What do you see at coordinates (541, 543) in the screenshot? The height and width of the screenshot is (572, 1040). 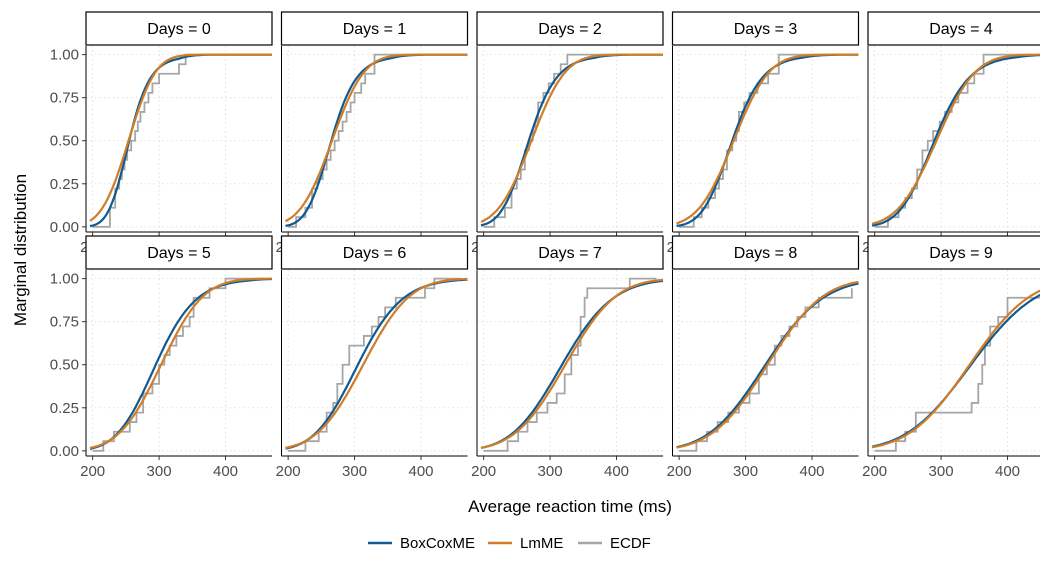 I see `legend-label: LmME` at bounding box center [541, 543].